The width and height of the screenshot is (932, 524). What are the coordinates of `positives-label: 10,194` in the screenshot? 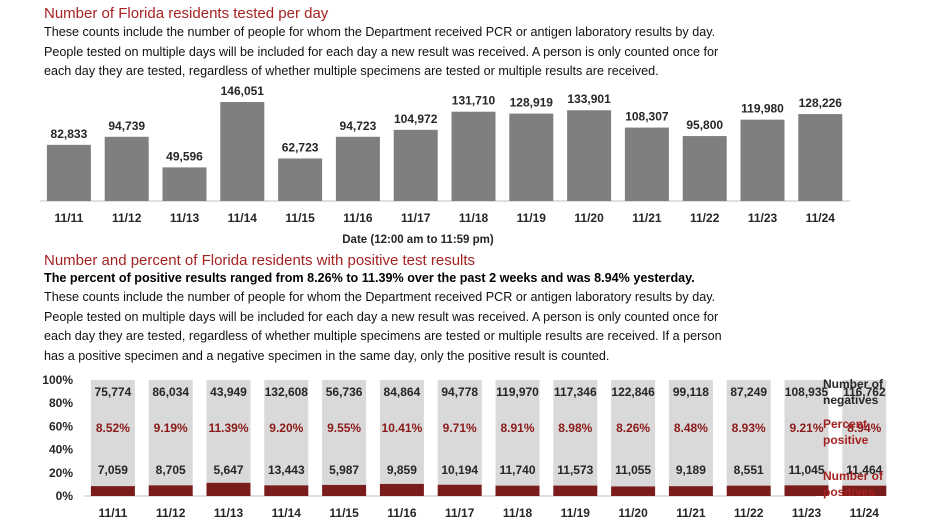 It's located at (459, 470).